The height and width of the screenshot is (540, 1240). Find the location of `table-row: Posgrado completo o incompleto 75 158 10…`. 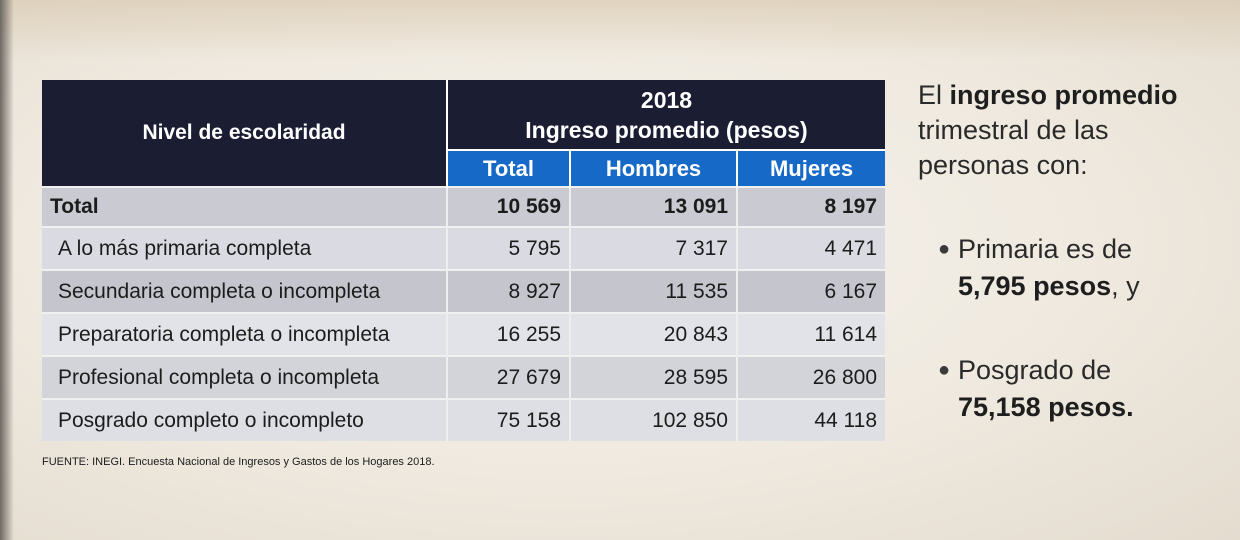

table-row: Posgrado completo o incompleto 75 158 10… is located at coordinates (464, 419).